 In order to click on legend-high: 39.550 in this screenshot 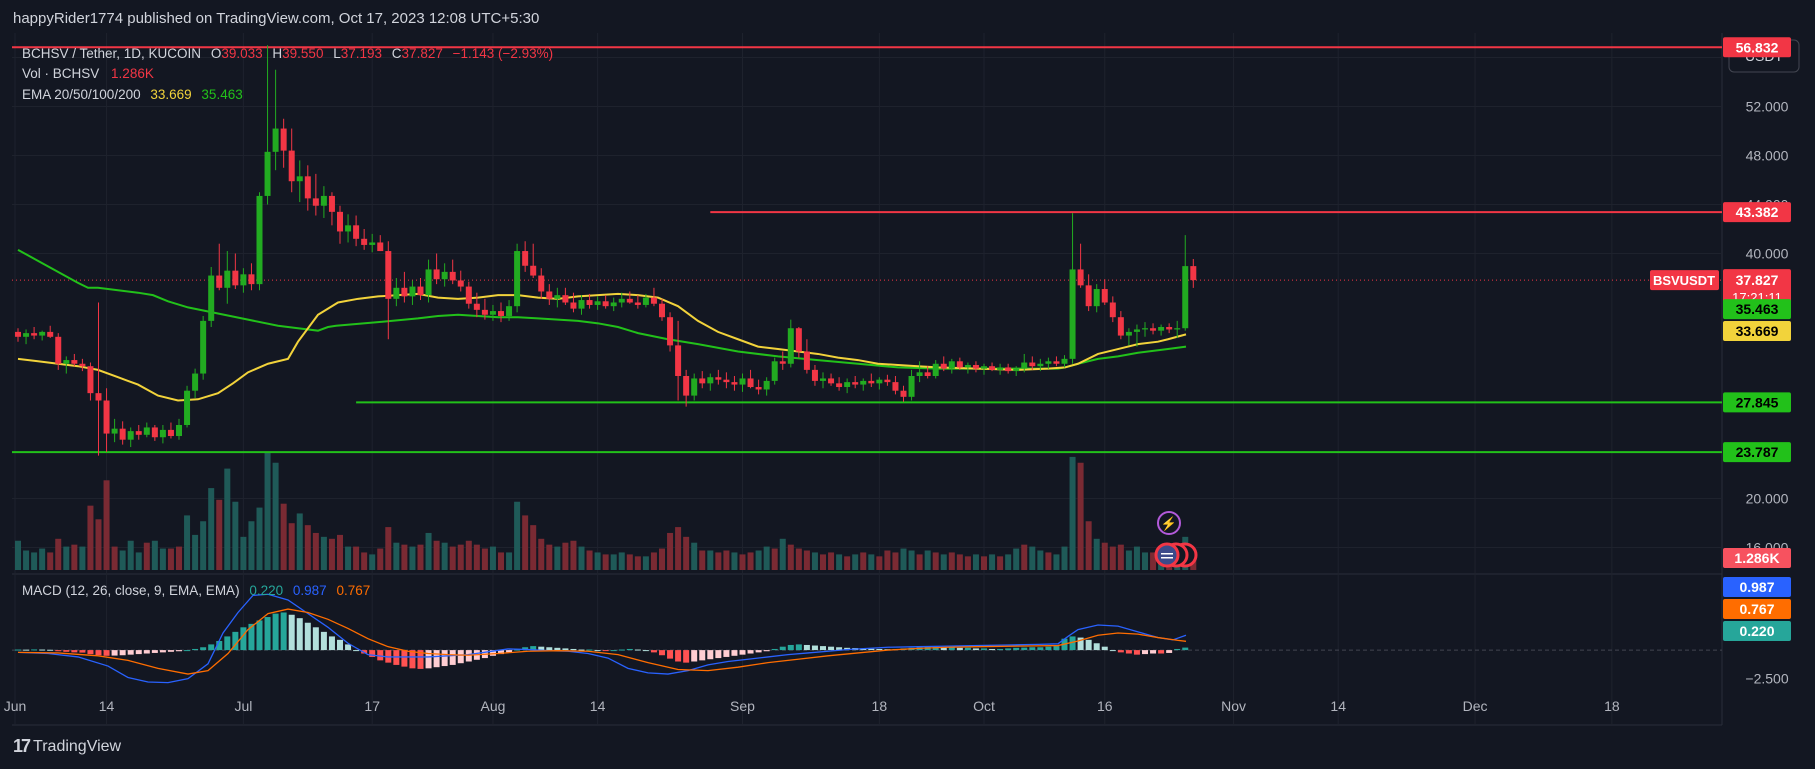, I will do `click(302, 53)`.